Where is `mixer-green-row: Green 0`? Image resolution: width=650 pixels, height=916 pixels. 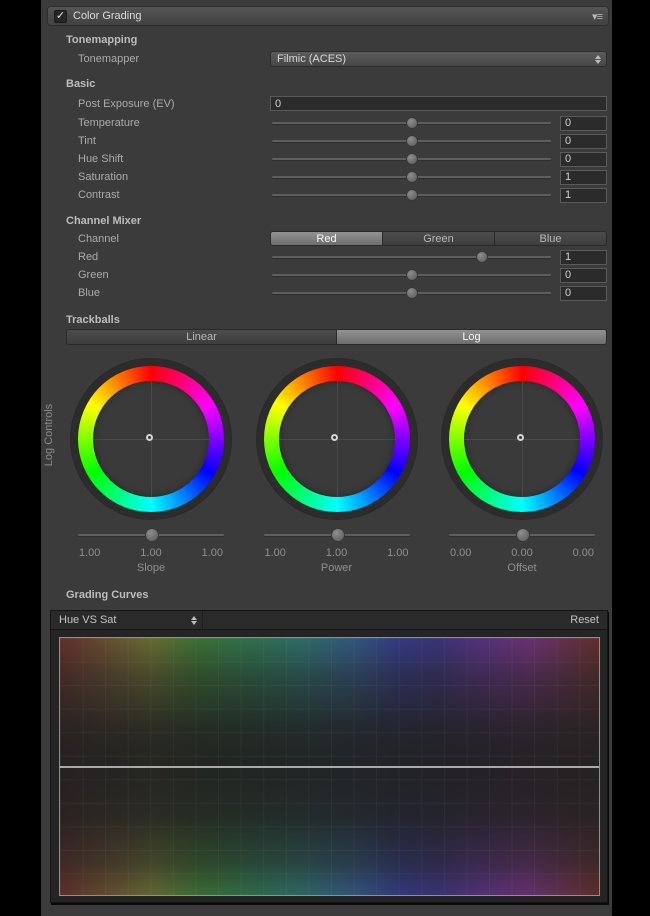
mixer-green-row: Green 0 is located at coordinates (326, 275).